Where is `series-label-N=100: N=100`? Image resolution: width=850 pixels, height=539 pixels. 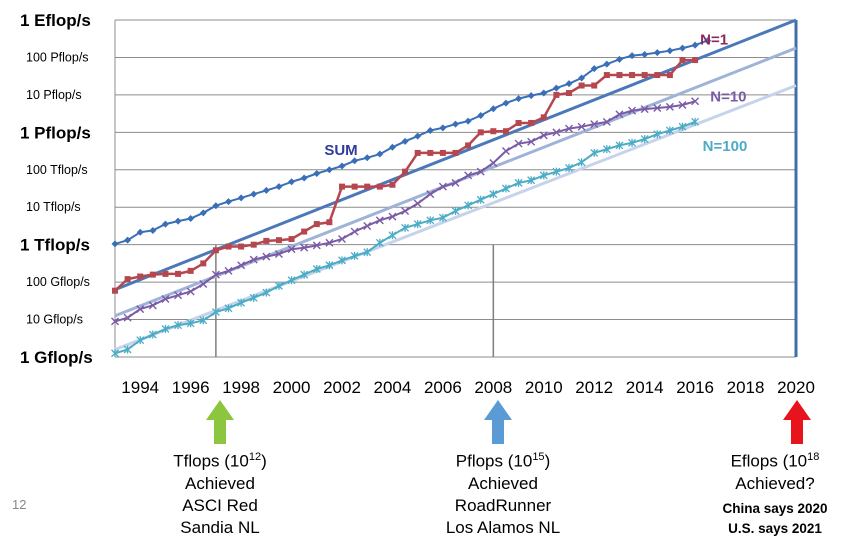 series-label-N=100: N=100 is located at coordinates (725, 146).